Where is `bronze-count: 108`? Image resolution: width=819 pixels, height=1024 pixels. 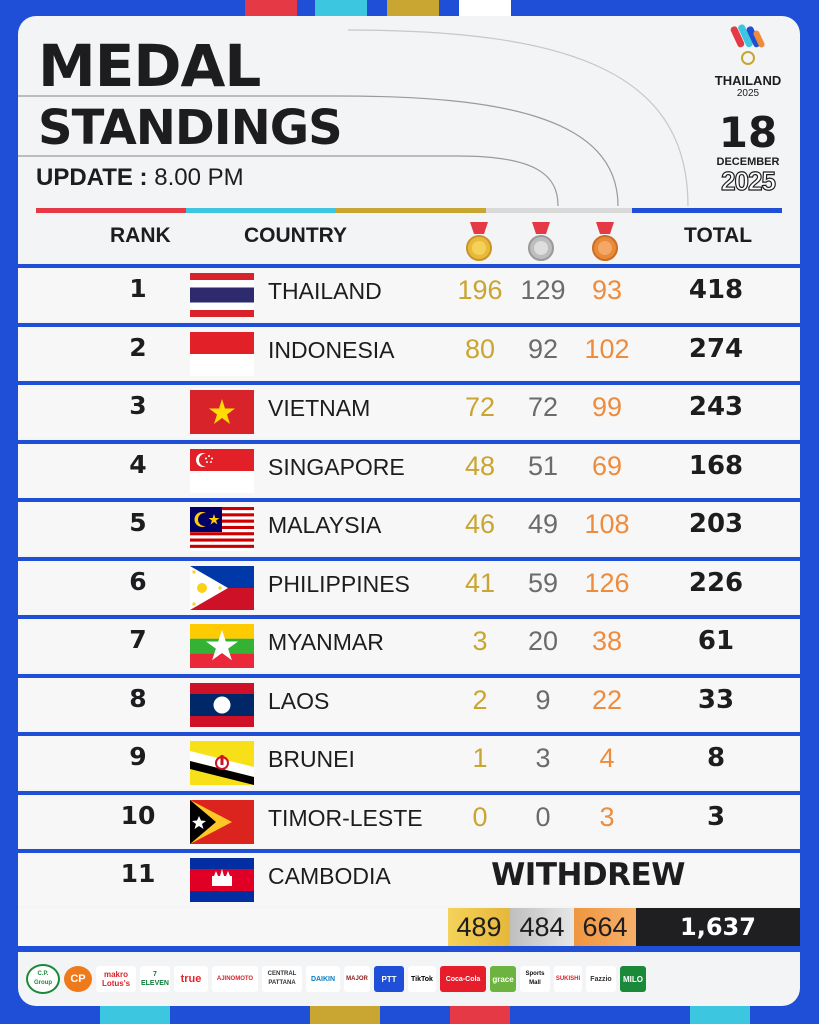 bronze-count: 108 is located at coordinates (607, 524).